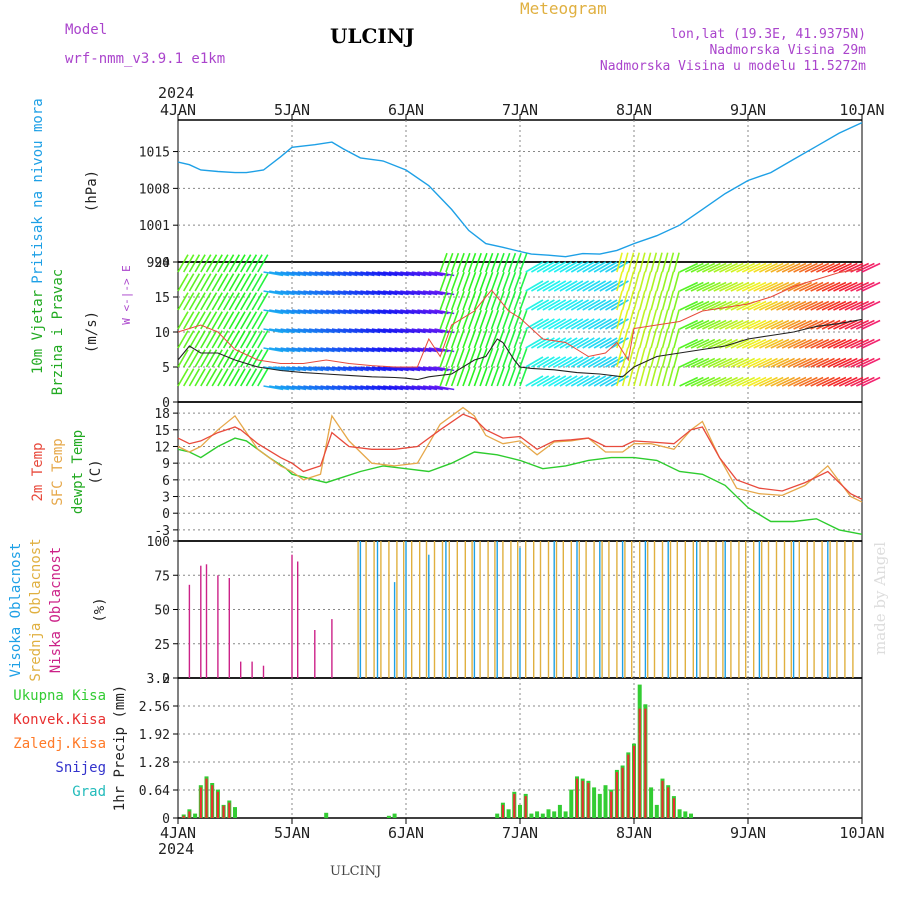 The height and width of the screenshot is (900, 900). What do you see at coordinates (162, 447) in the screenshot?
I see `temperature-ytick-label: 12` at bounding box center [162, 447].